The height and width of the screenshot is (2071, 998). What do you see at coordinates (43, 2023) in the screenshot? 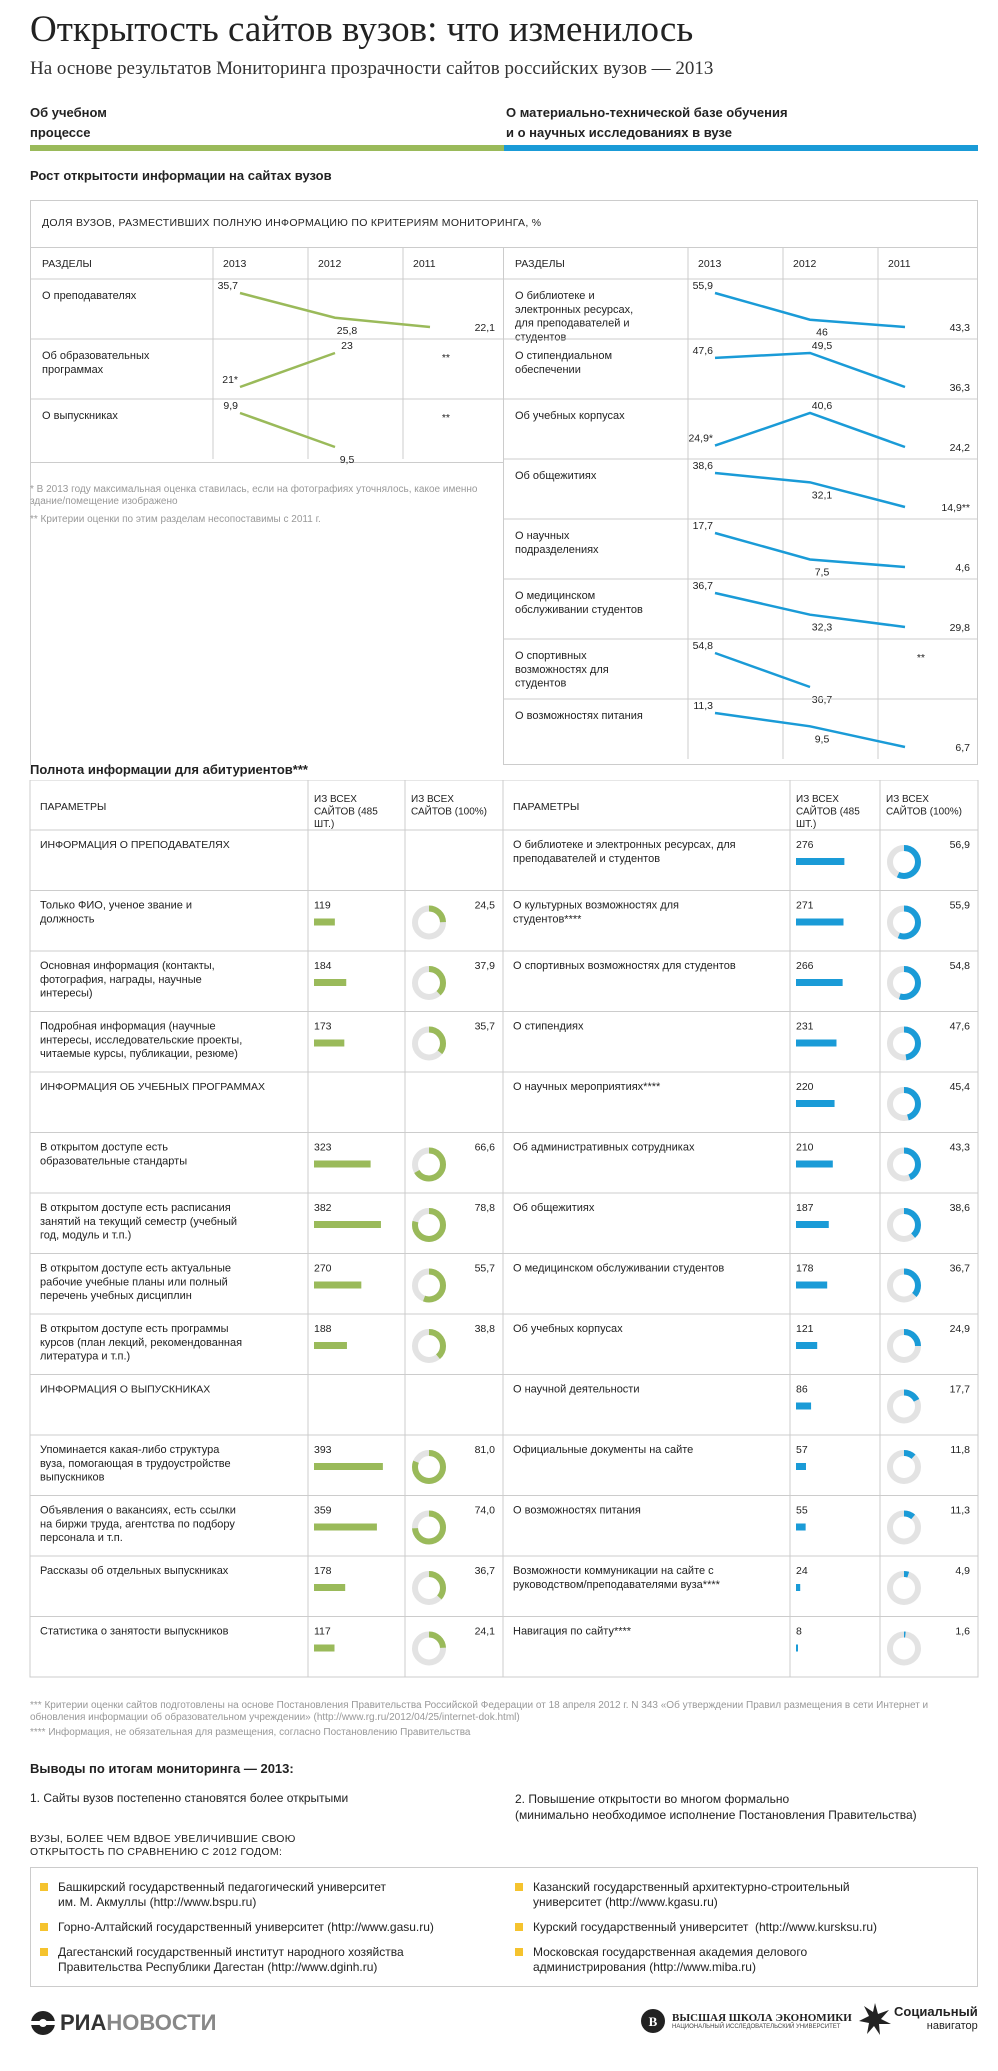
I see `ria-logo-icon` at bounding box center [43, 2023].